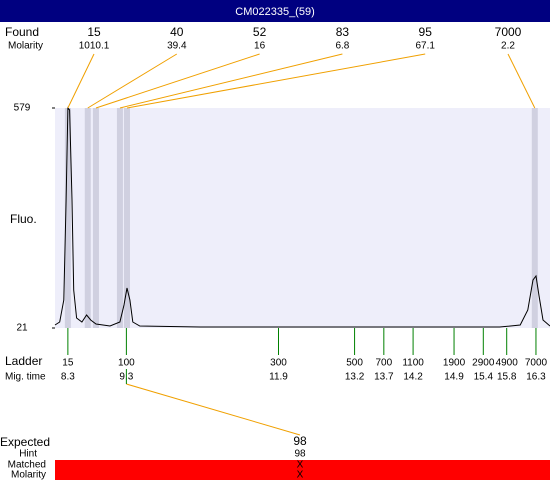 Image resolution: width=550 pixels, height=480 pixels. I want to click on hint-value: 98, so click(300, 454).